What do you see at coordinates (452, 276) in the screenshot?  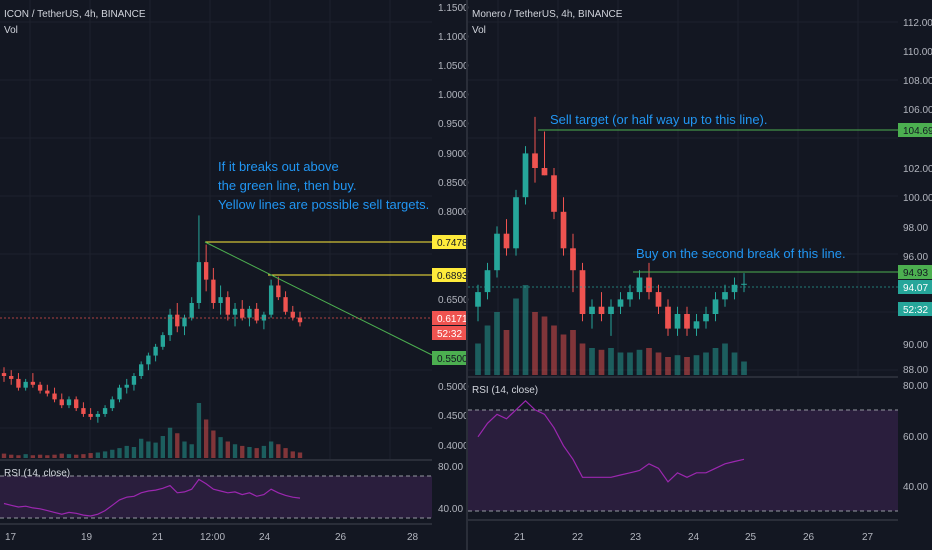 I see `left-tag-yellow-lower: 0.6893` at bounding box center [452, 276].